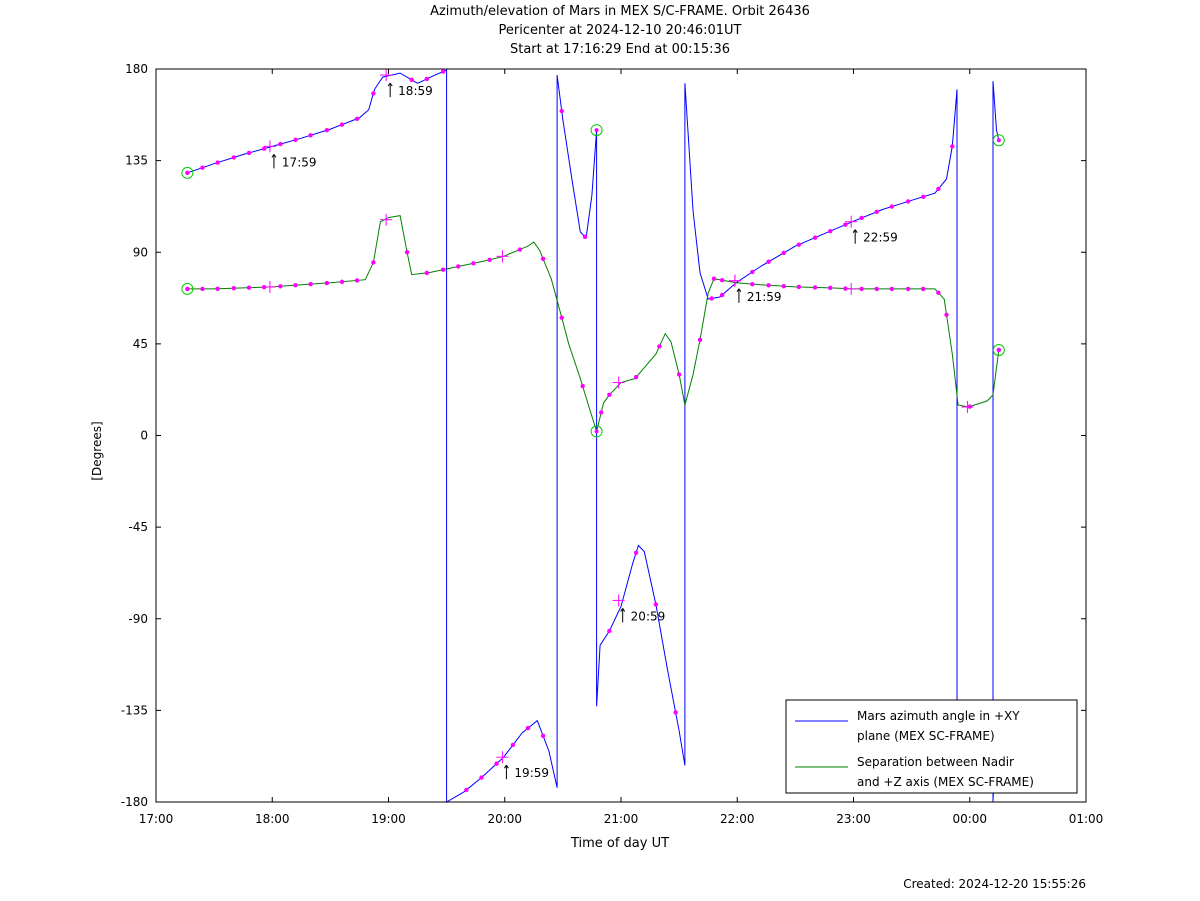 This screenshot has width=1200, height=901. I want to click on x-tick-label: 20:00, so click(504, 819).